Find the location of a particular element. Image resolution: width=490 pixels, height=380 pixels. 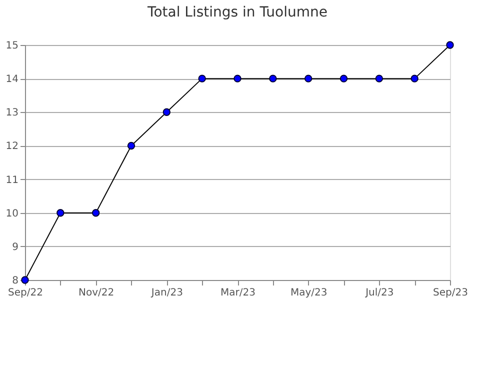

x-tick-label: May/23 is located at coordinates (309, 293).